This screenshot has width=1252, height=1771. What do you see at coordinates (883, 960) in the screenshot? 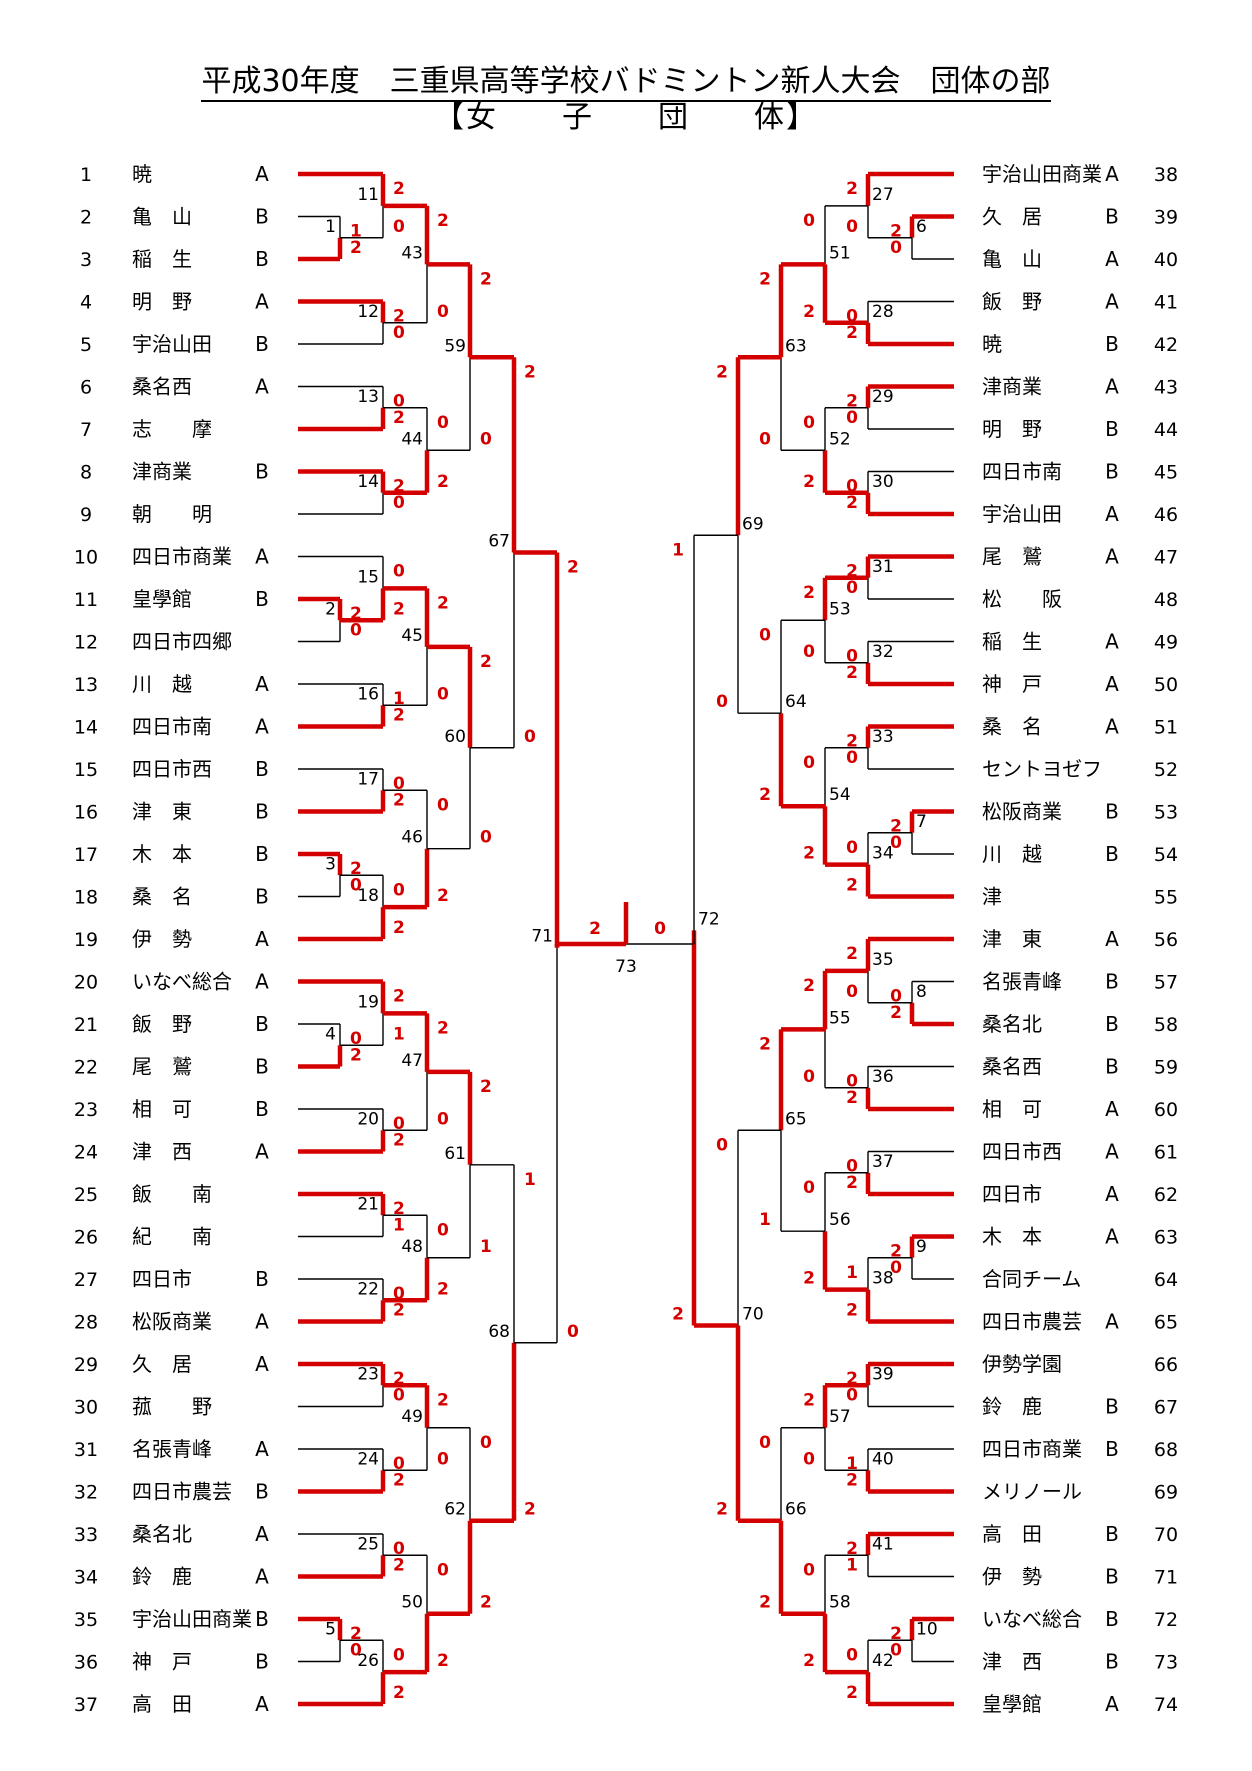
I see `match-number: 35` at bounding box center [883, 960].